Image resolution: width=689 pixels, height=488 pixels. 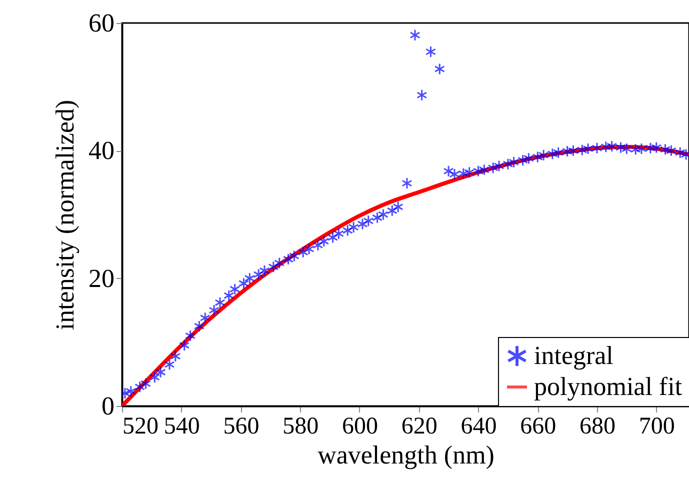 What do you see at coordinates (597, 427) in the screenshot?
I see `x-tick-label: 680` at bounding box center [597, 427].